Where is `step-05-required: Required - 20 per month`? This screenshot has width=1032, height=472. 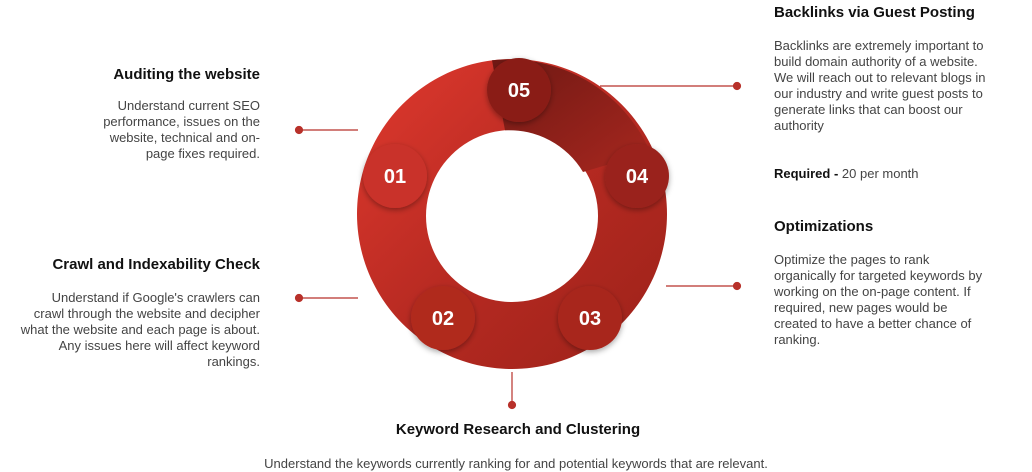 step-05-required: Required - 20 per month is located at coordinates (894, 174).